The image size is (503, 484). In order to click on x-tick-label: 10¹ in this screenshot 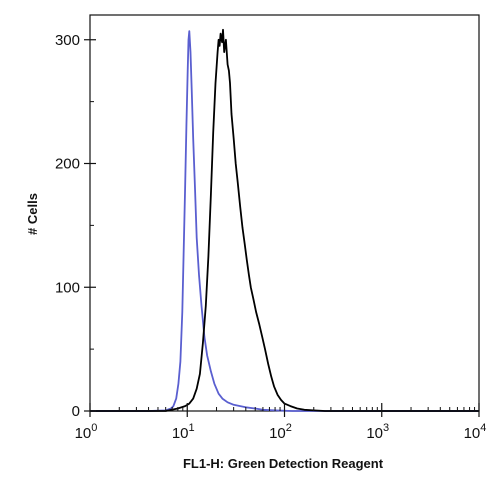, I will do `click(183, 432)`.